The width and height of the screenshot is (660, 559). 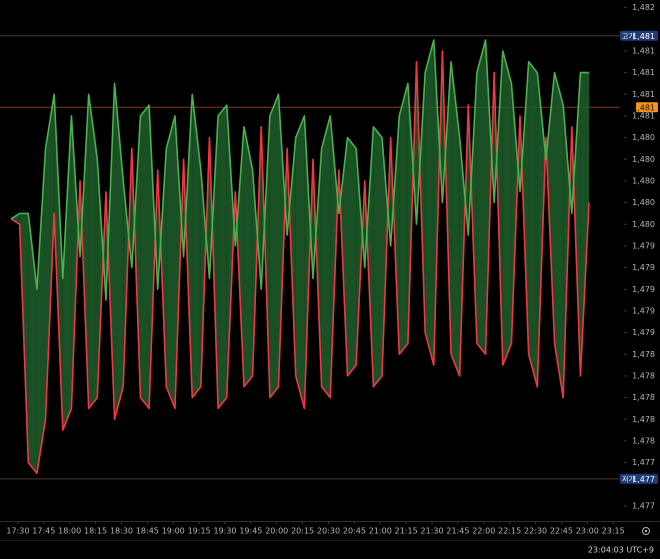 What do you see at coordinates (613, 531) in the screenshot?
I see `x-tick-label: 23:15` at bounding box center [613, 531].